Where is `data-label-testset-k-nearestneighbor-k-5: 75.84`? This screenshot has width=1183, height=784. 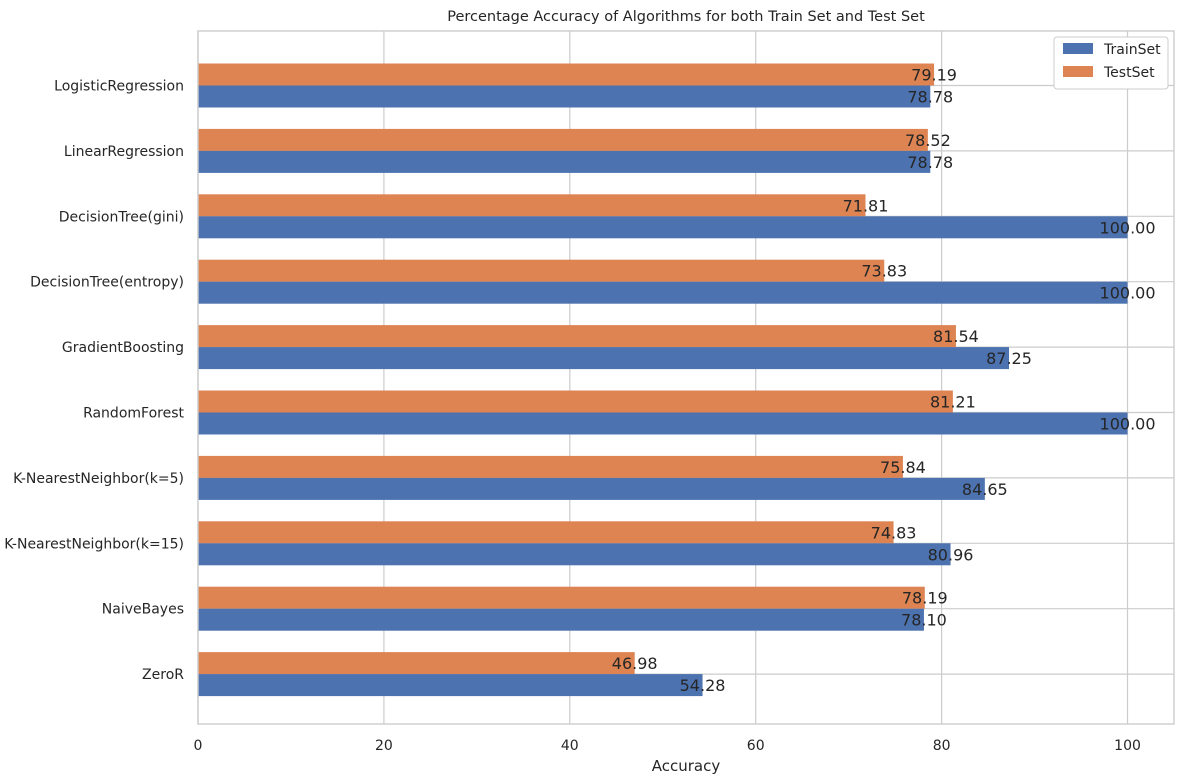
data-label-testset-k-nearestneighbor-k-5: 75.84 is located at coordinates (903, 467).